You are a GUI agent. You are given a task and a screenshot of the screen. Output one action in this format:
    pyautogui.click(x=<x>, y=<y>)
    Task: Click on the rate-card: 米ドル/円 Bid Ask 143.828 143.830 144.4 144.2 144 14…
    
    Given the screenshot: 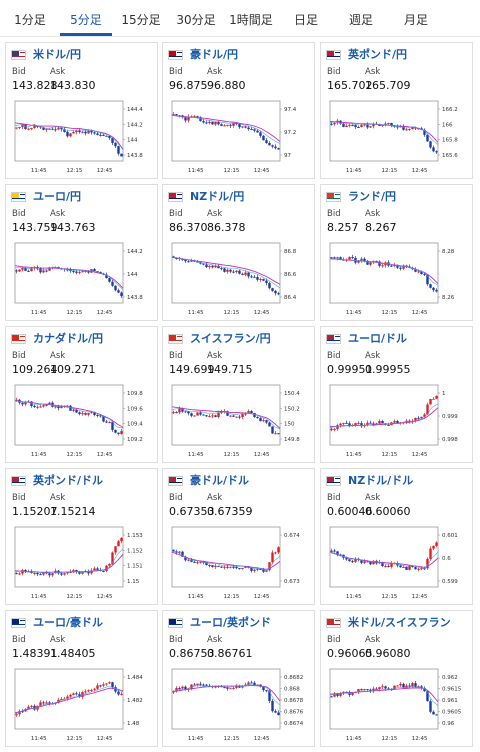 What is the action you would take?
    pyautogui.click(x=81, y=110)
    